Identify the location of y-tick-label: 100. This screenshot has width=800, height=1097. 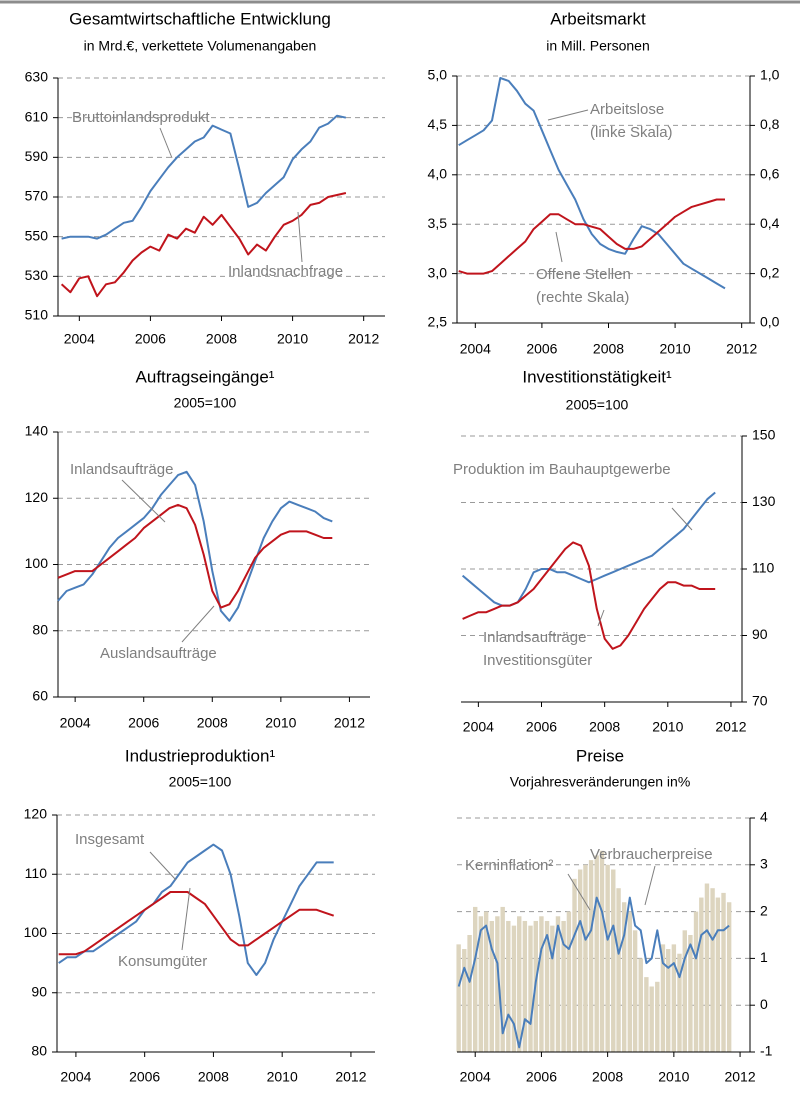
(37, 563).